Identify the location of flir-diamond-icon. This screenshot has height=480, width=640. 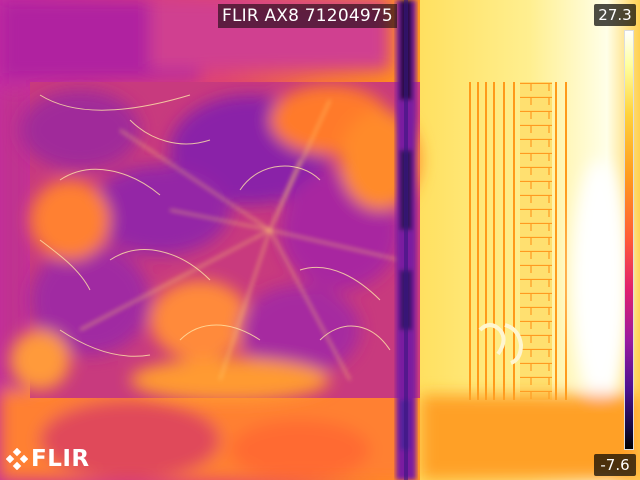
(17, 459).